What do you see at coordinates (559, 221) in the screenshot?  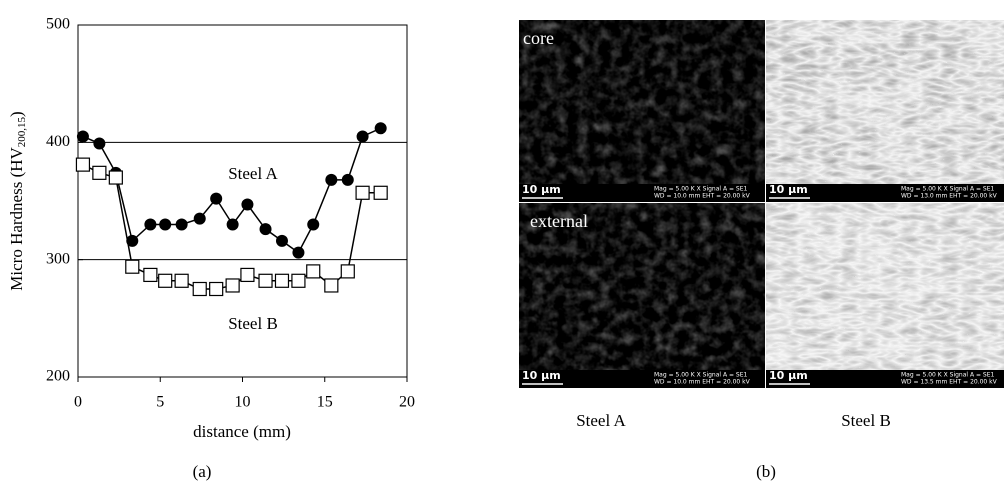 I see `row-label: external` at bounding box center [559, 221].